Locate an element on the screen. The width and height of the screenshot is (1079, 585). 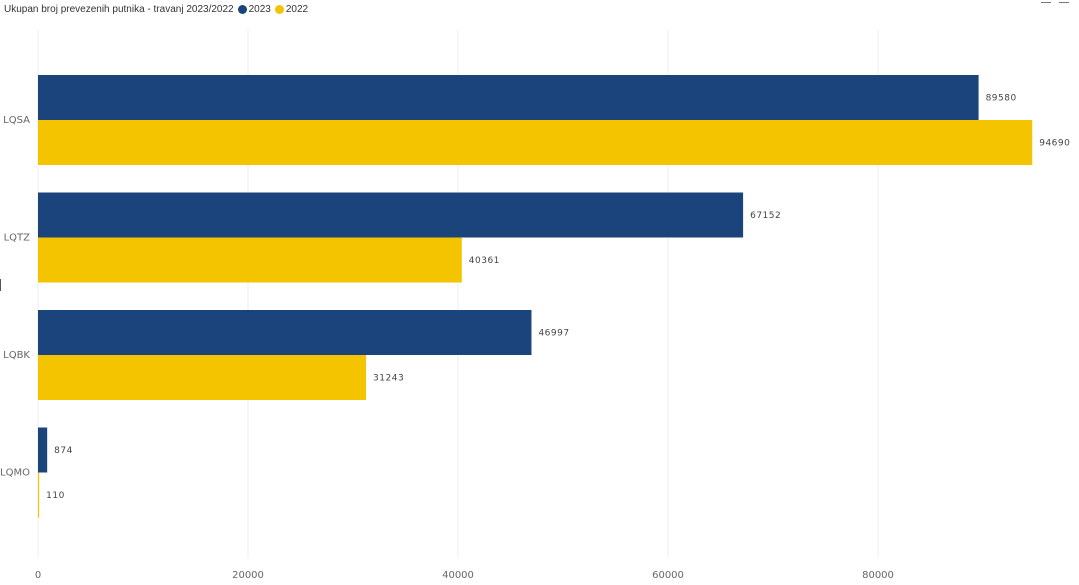
data-label: 94690 is located at coordinates (1054, 144).